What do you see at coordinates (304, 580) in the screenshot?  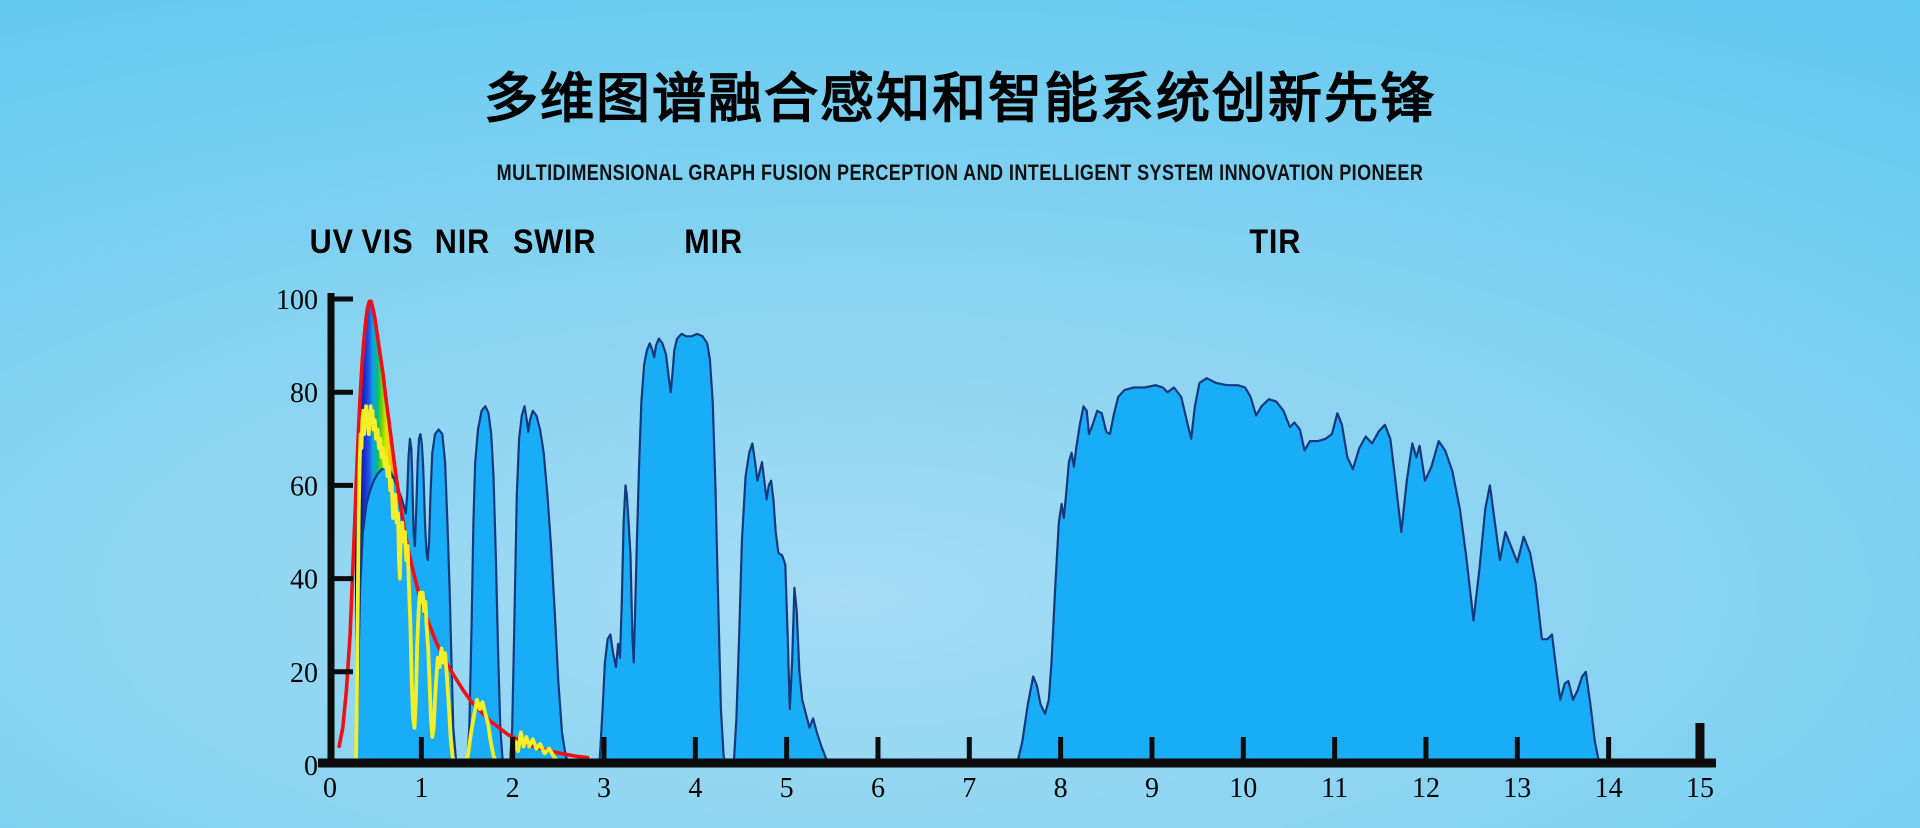 I see `y-tick-label-40: 40` at bounding box center [304, 580].